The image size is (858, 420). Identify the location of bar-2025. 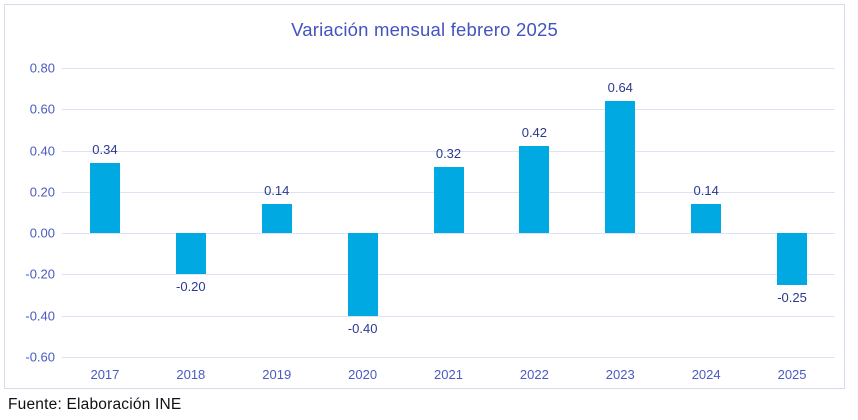
(792, 259).